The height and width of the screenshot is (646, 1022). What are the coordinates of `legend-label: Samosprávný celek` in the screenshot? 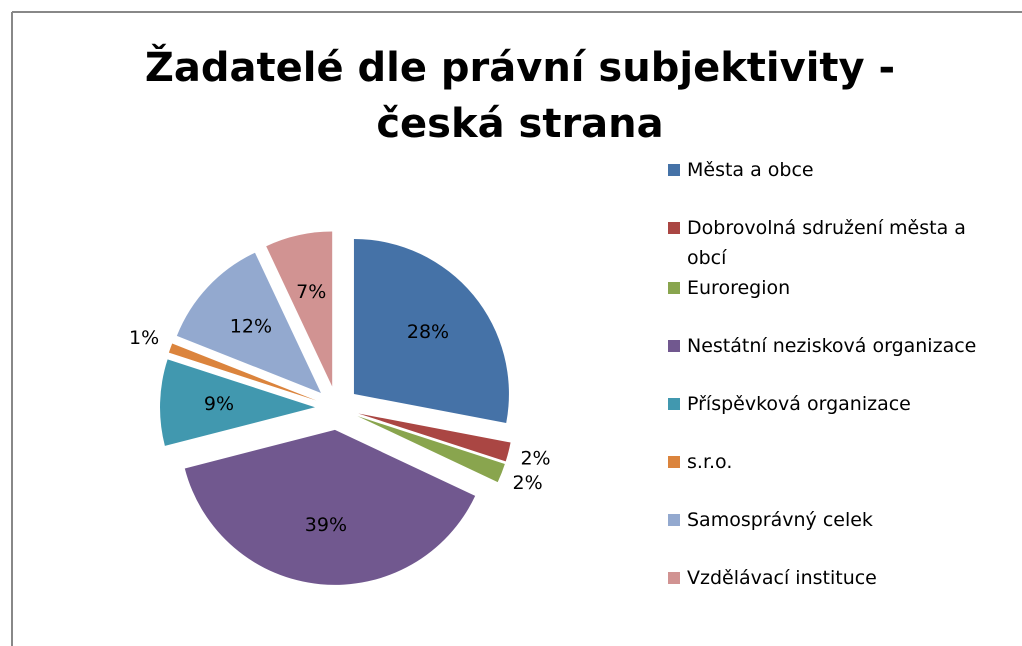 It's located at (780, 520).